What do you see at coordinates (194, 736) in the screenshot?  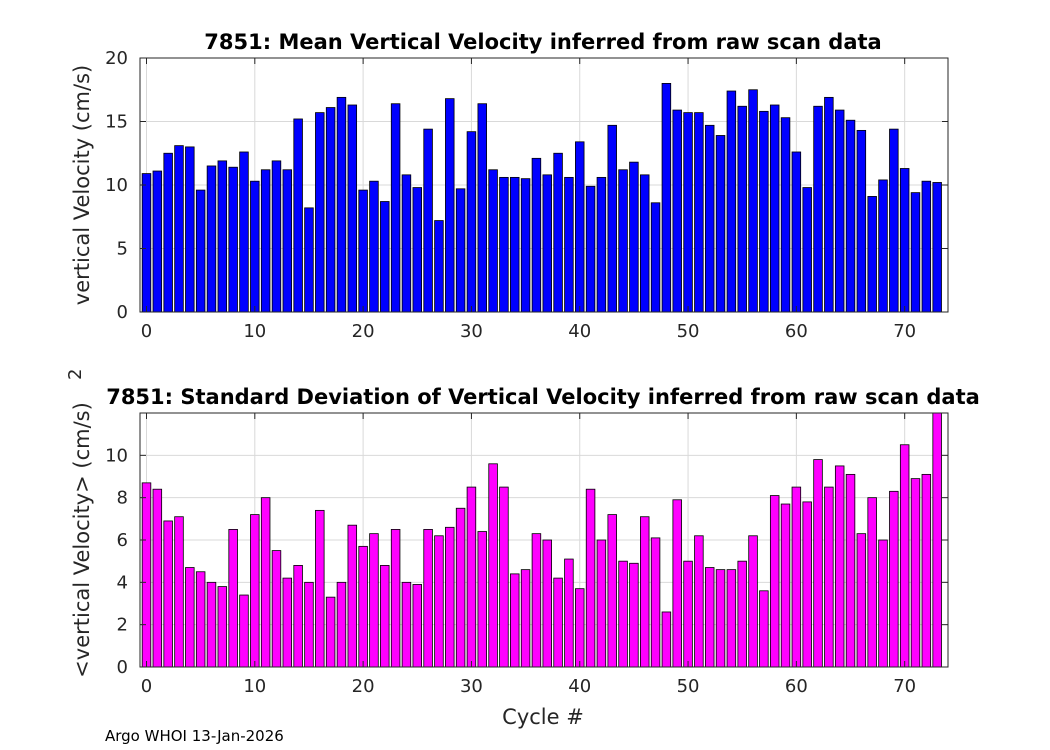 I see `footer-credit: Argo WHOI 13-Jan-2026` at bounding box center [194, 736].